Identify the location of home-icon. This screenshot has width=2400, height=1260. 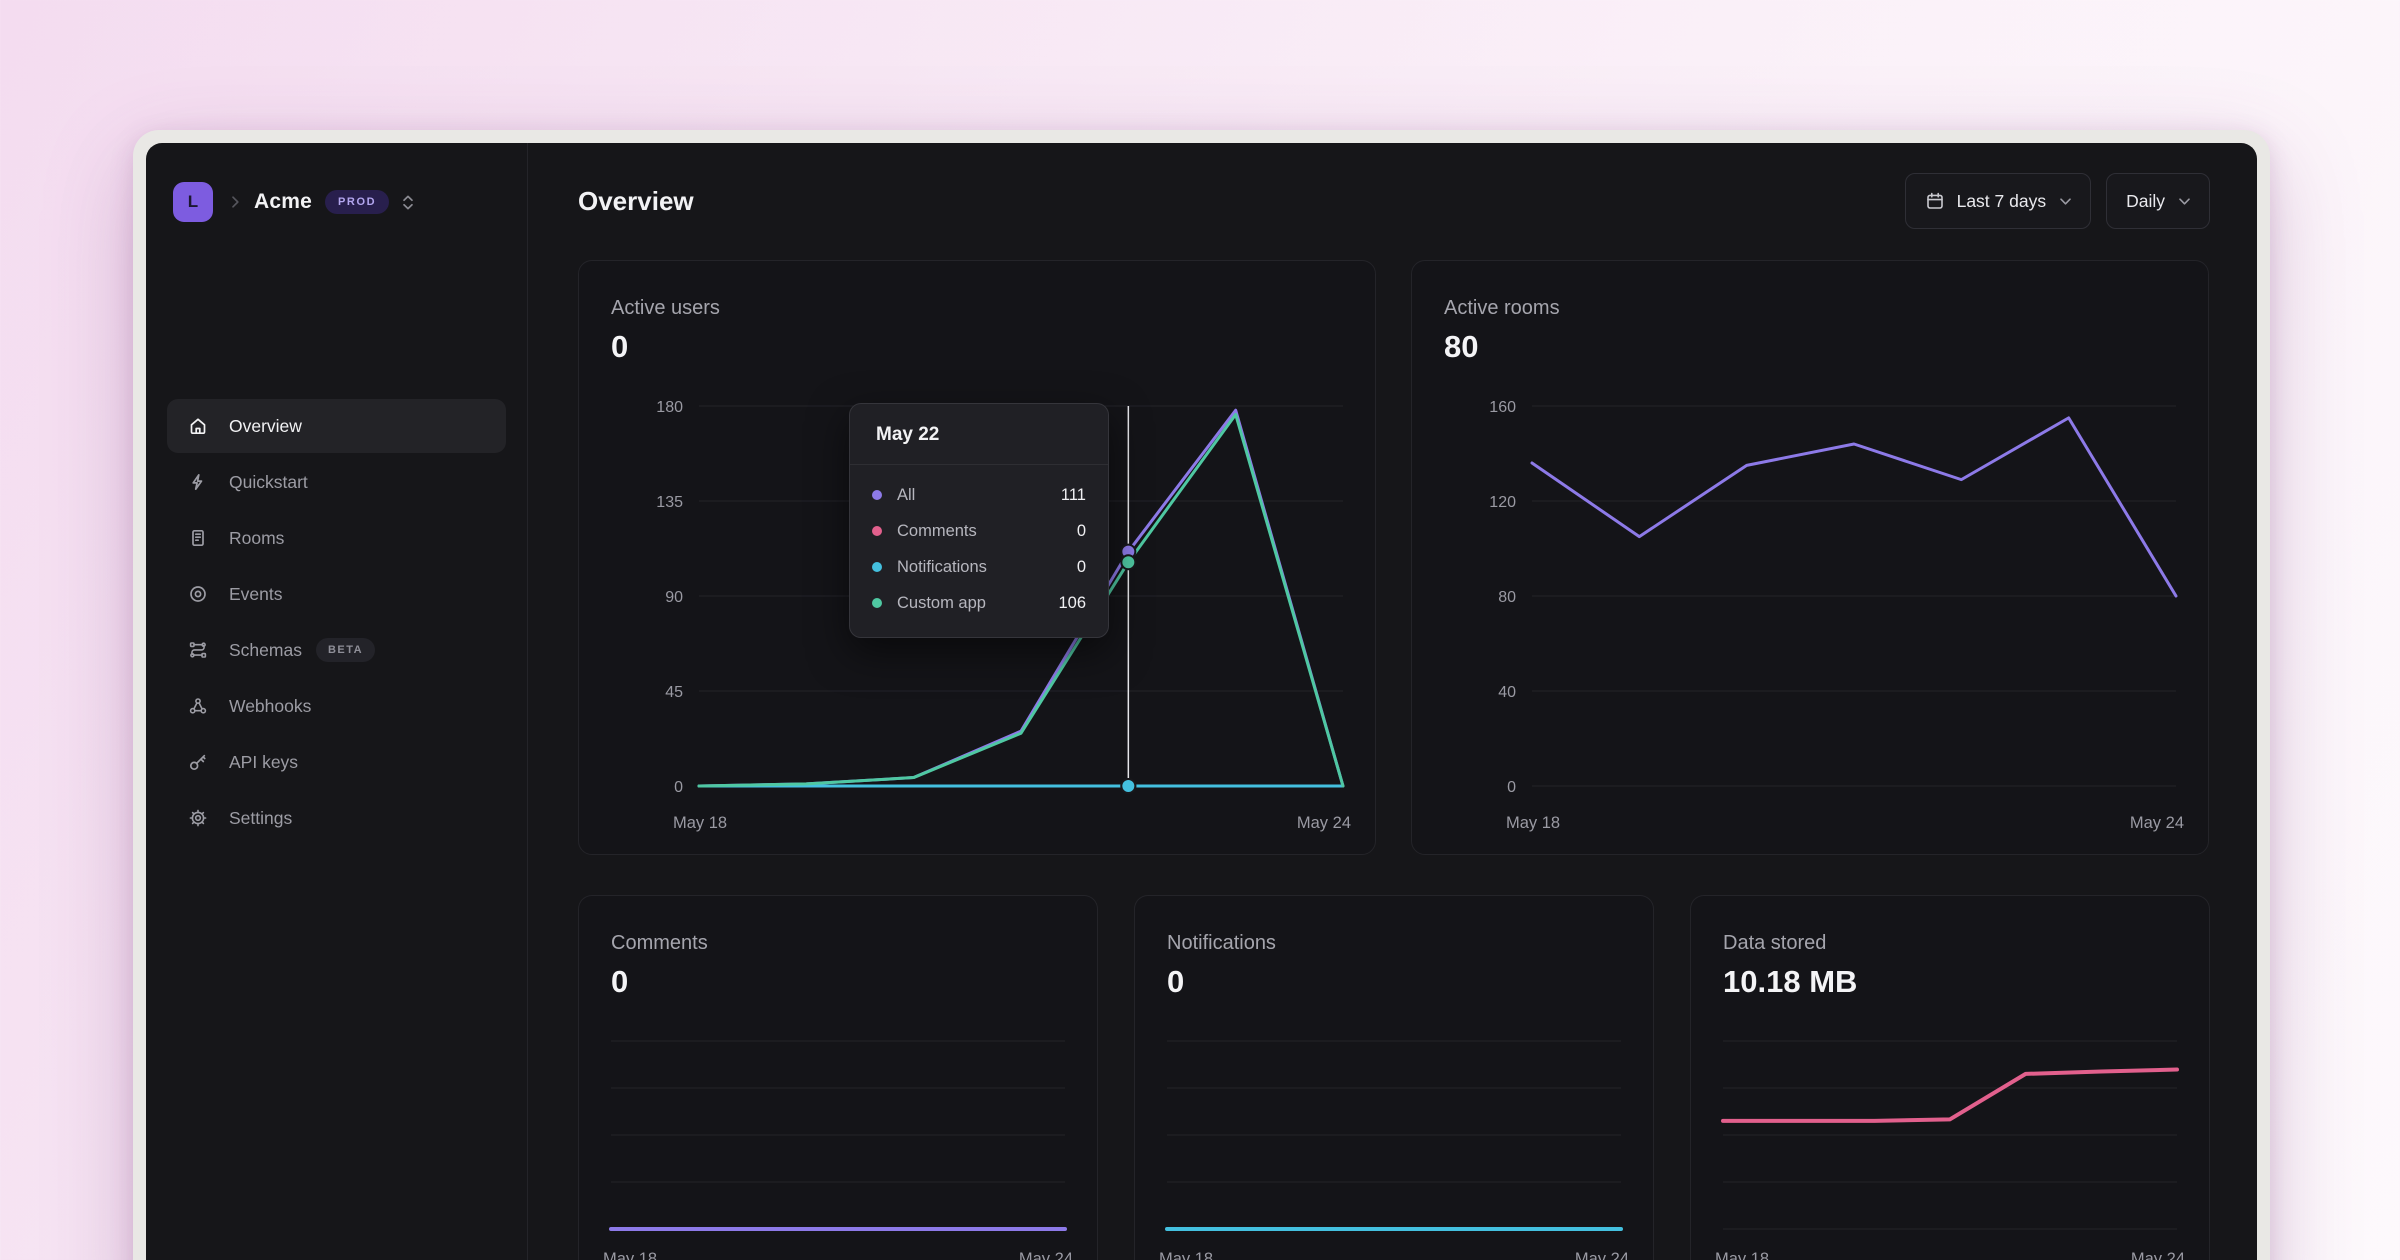
(198, 426).